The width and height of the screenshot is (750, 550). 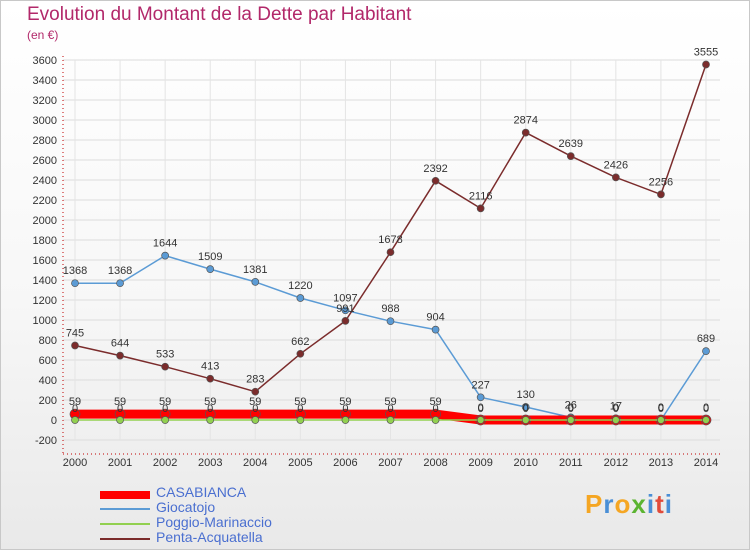 I want to click on legend-swatch-giocatojo, so click(x=125, y=509).